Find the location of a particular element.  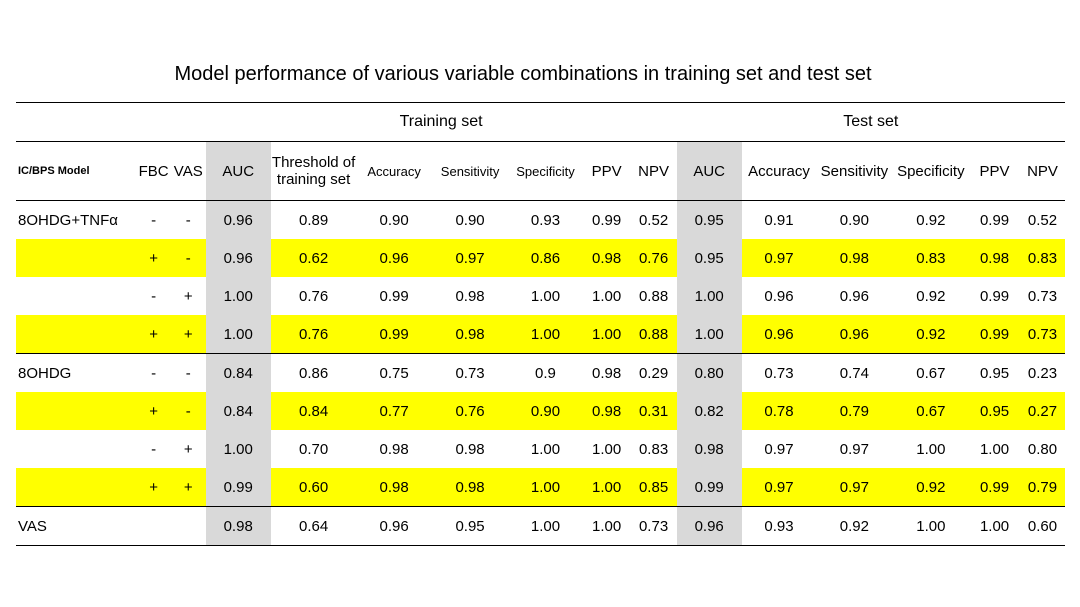

train-threshold-cell: 0.86 is located at coordinates (313, 372).